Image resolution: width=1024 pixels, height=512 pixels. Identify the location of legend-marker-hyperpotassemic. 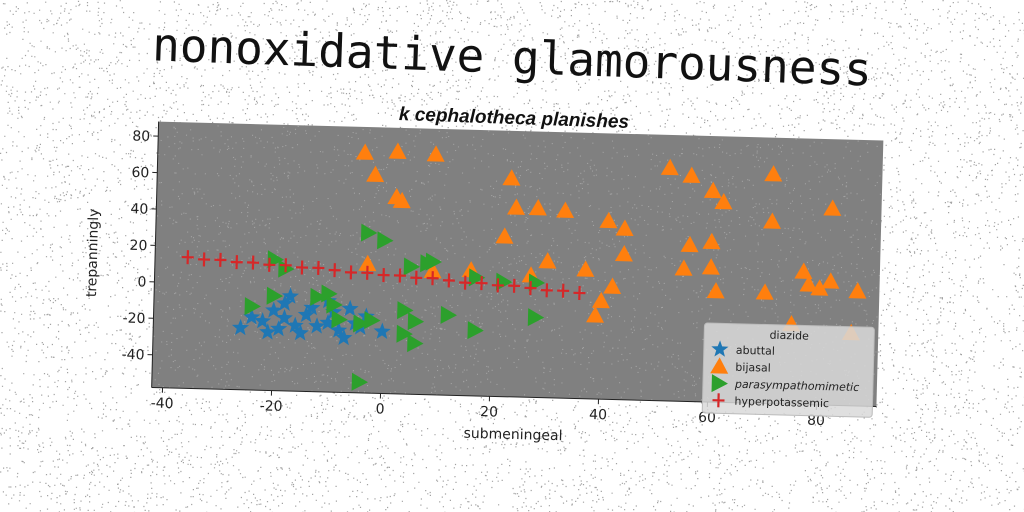
(718, 400).